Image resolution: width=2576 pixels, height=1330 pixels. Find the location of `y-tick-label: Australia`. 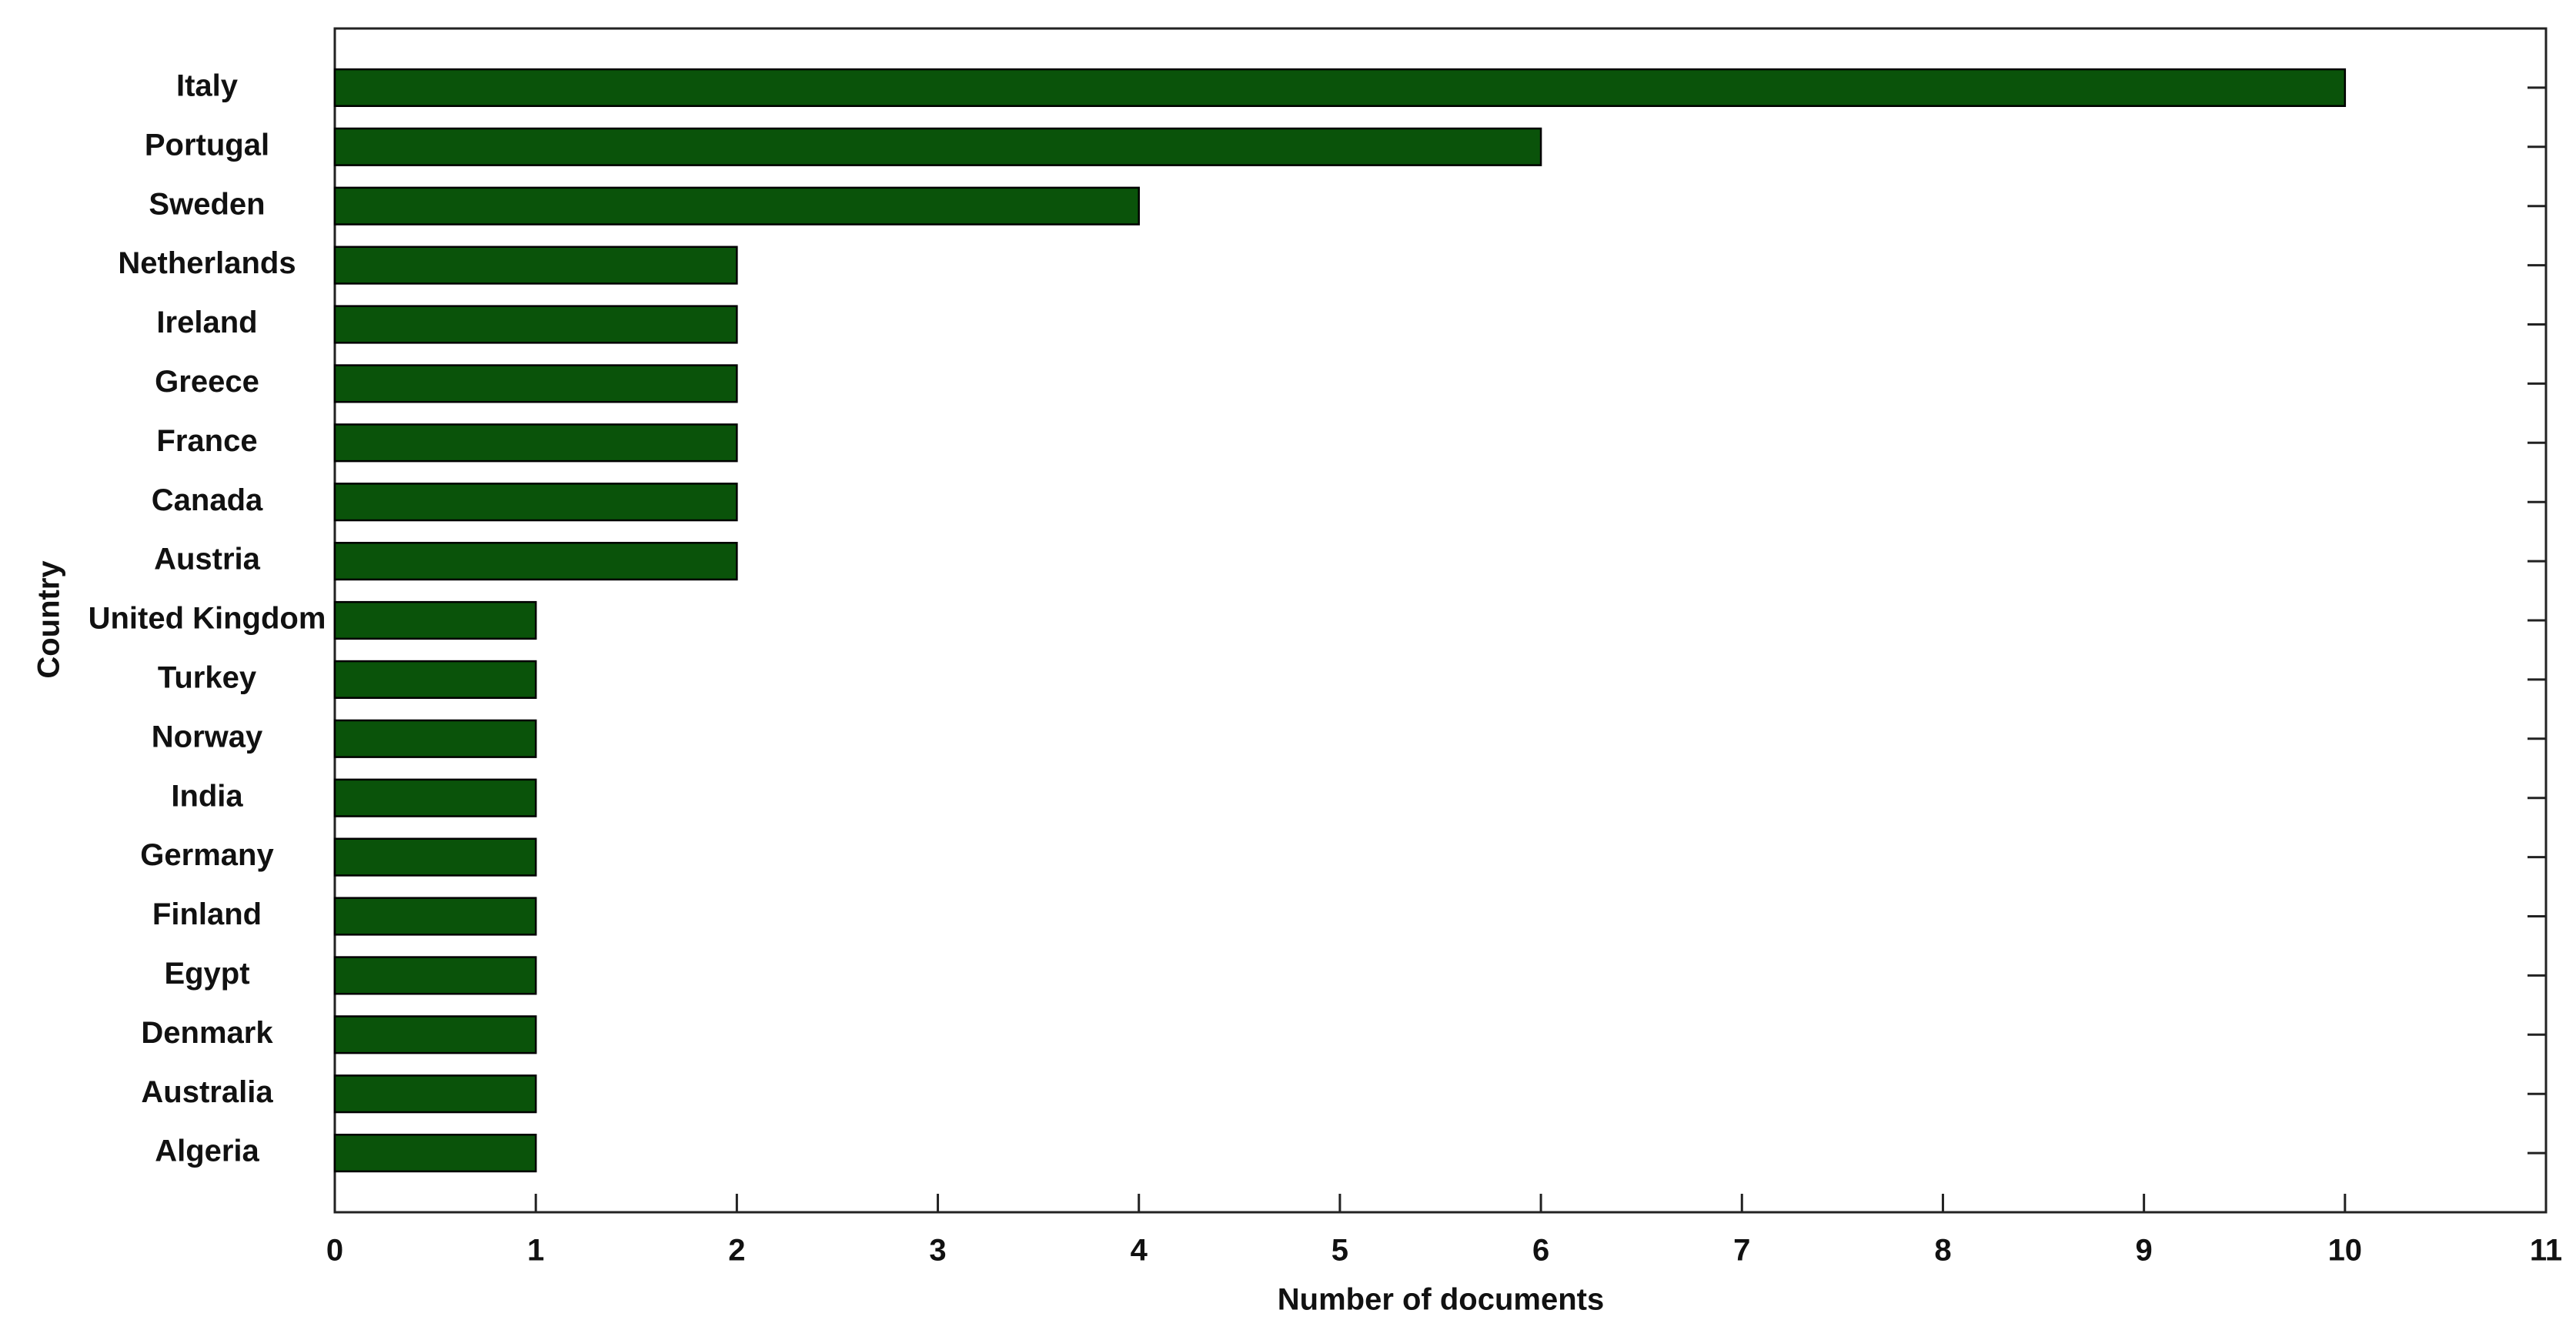

y-tick-label: Australia is located at coordinates (207, 1092).